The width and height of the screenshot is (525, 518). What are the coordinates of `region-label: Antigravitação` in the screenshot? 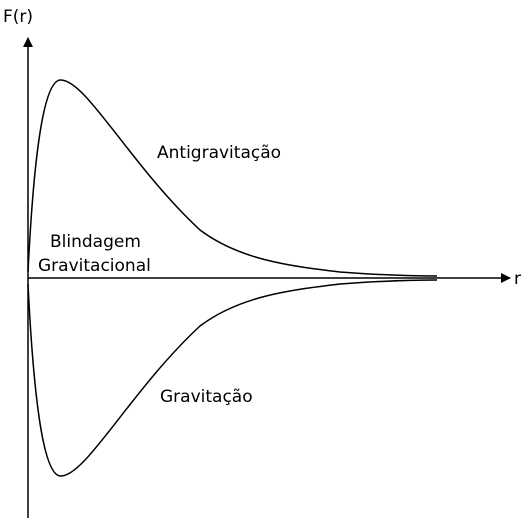 It's located at (219, 153).